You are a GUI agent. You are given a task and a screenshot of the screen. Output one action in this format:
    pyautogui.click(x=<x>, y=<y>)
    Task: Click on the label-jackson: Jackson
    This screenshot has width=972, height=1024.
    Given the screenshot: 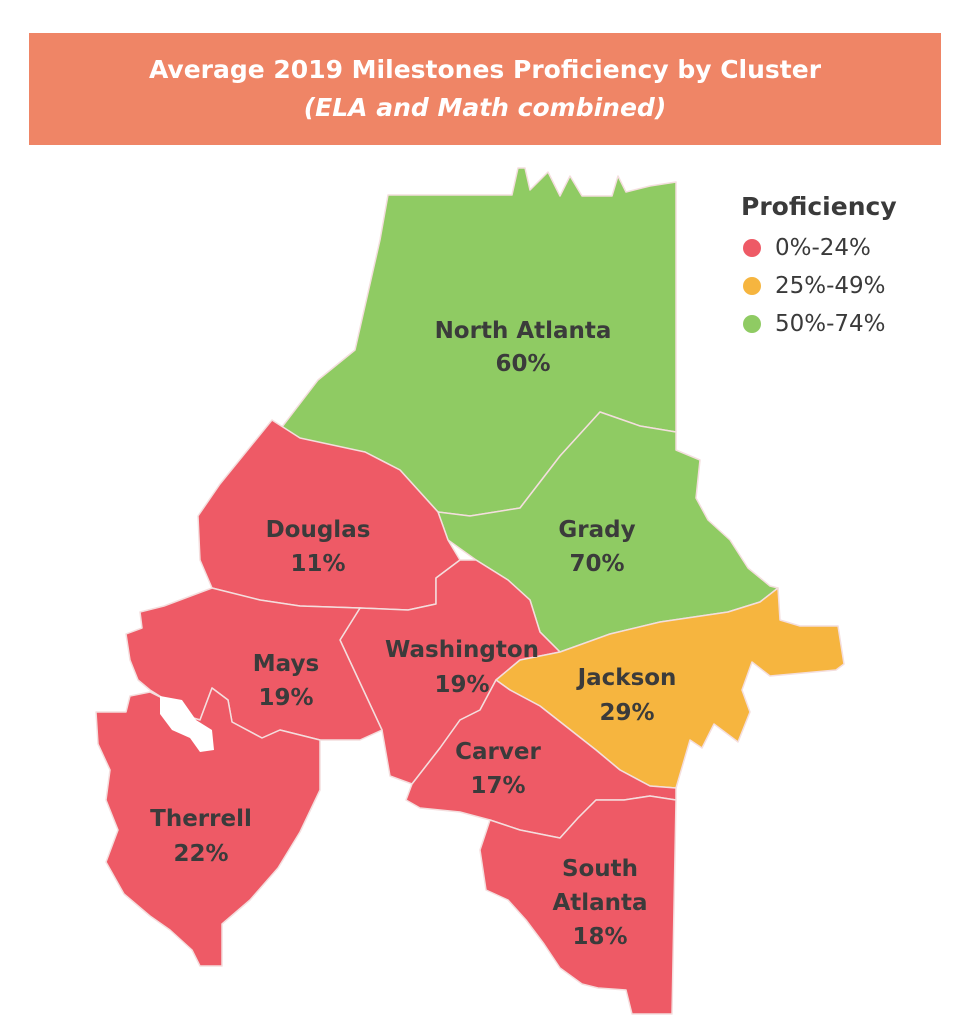 What is the action you would take?
    pyautogui.click(x=626, y=678)
    